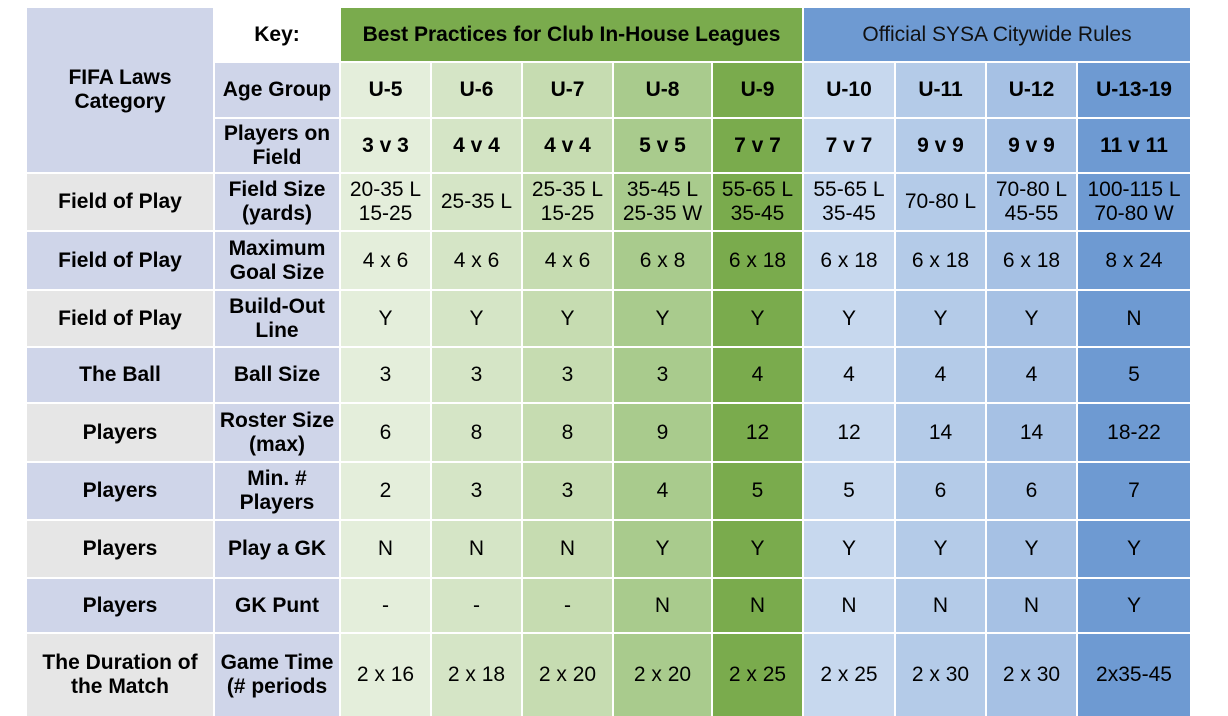  I want to click on age-group-cell: U-6, so click(476, 90).